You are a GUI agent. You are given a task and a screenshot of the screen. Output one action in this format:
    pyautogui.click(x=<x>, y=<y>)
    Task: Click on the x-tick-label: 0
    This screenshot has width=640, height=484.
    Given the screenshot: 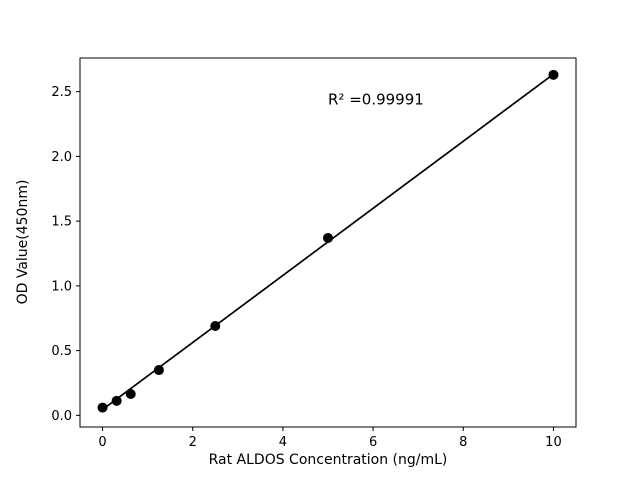 What is the action you would take?
    pyautogui.click(x=102, y=442)
    